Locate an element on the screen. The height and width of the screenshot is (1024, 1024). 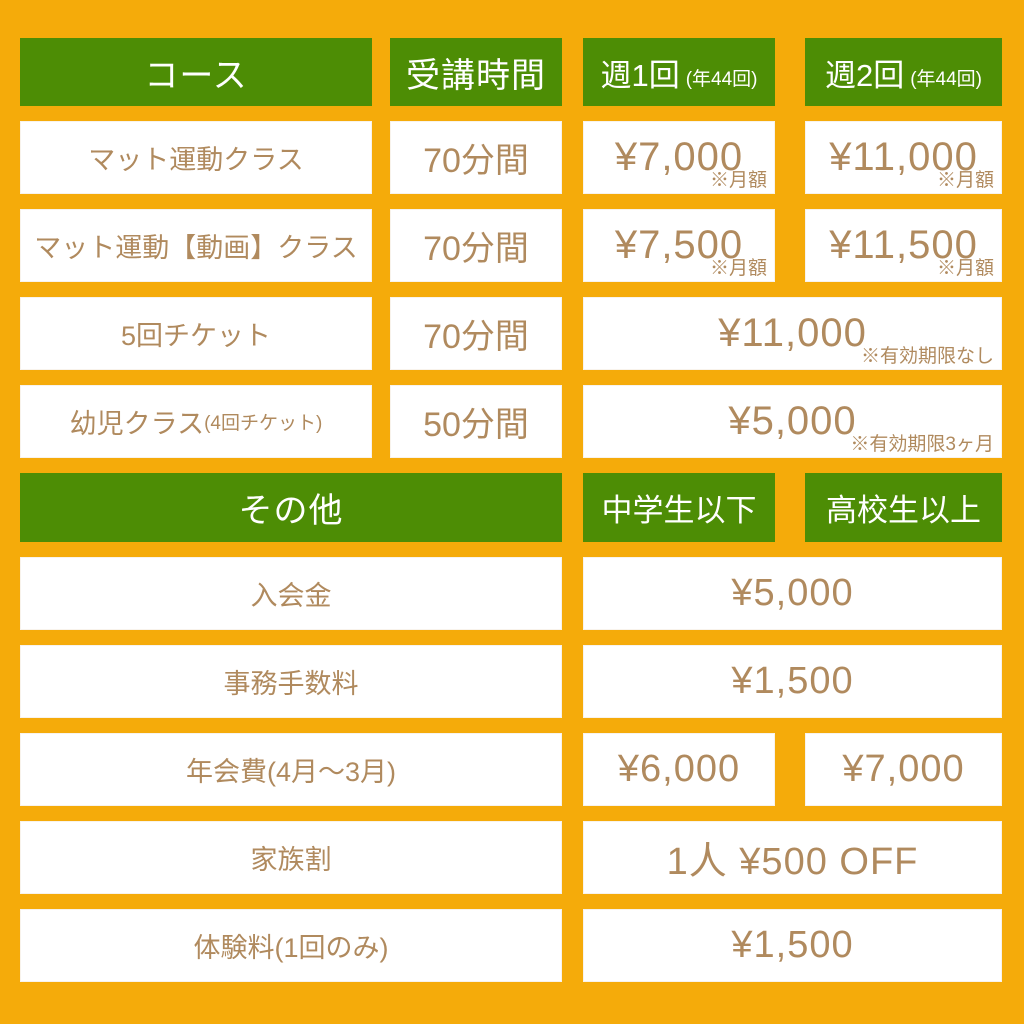
course-name-cell: 幼児クラス (4回チケット) is located at coordinates (196, 421).